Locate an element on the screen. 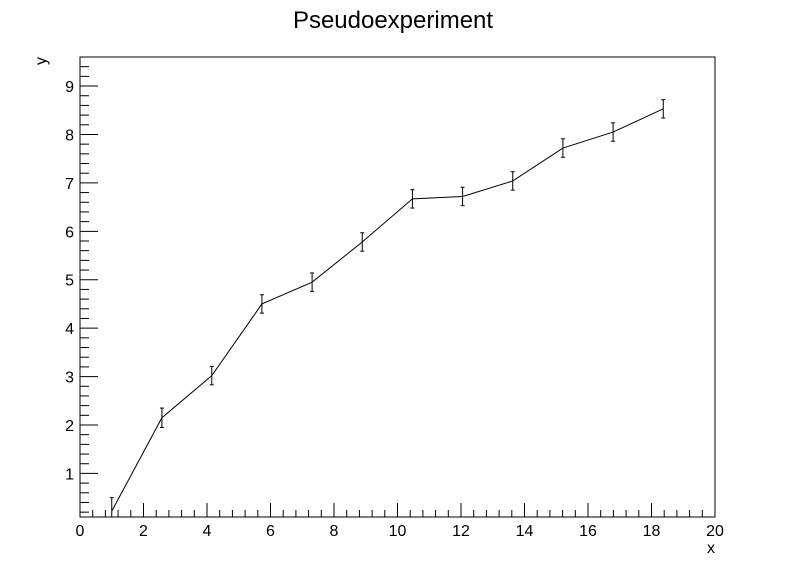  y-tick-label: 5 is located at coordinates (69, 281).